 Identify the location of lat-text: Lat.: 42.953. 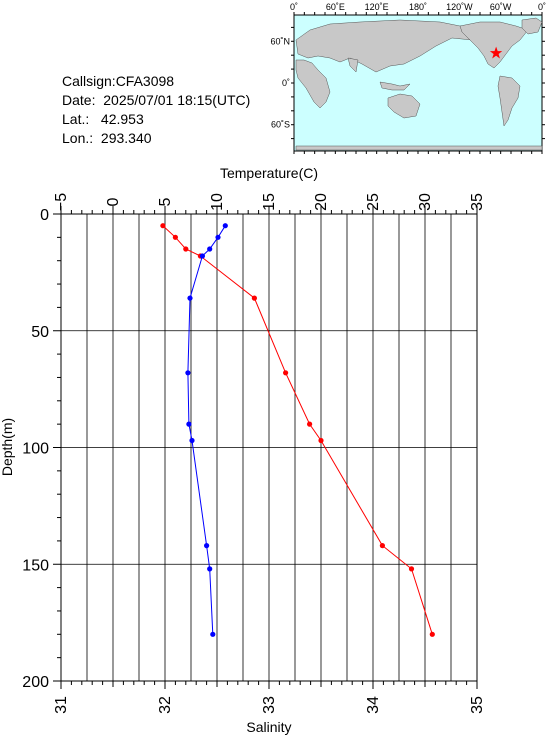
(103, 119).